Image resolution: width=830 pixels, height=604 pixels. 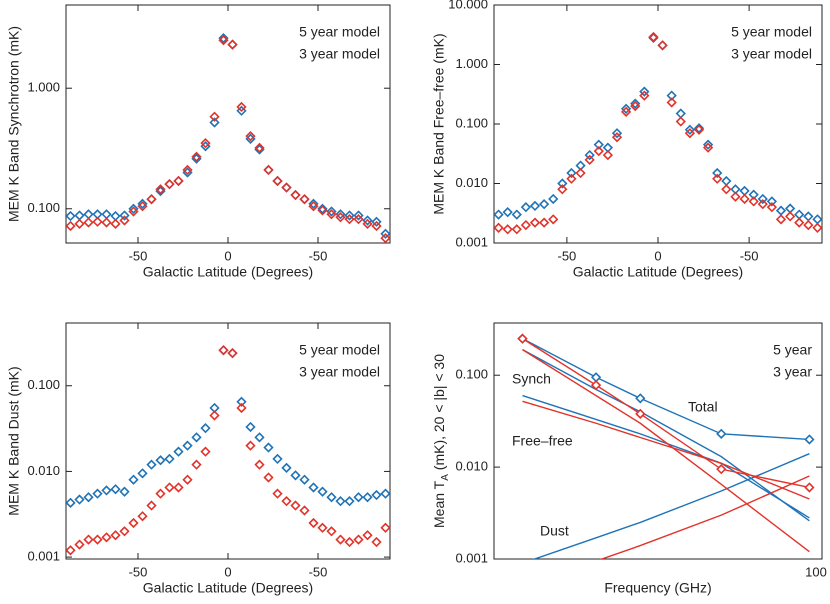 I want to click on y-axis-label-part: (mK), 20 < |b| < 30, so click(x=439, y=414).